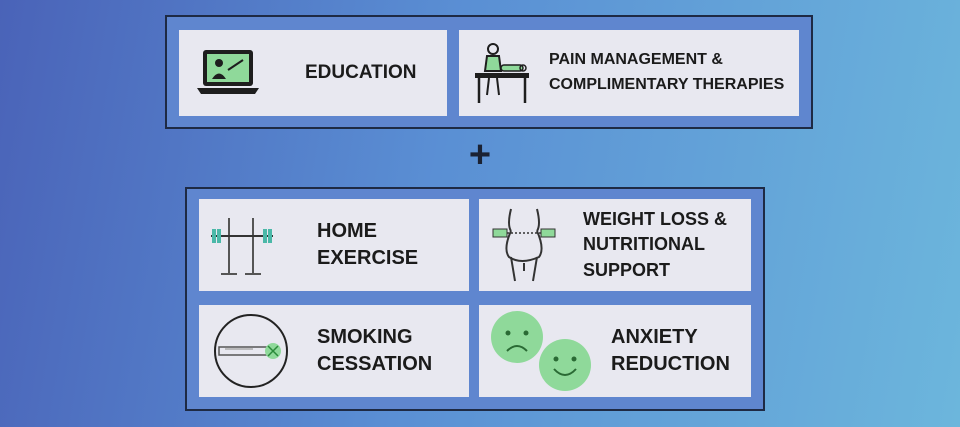 The width and height of the screenshot is (960, 427). I want to click on barbell-rack-icon, so click(242, 245).